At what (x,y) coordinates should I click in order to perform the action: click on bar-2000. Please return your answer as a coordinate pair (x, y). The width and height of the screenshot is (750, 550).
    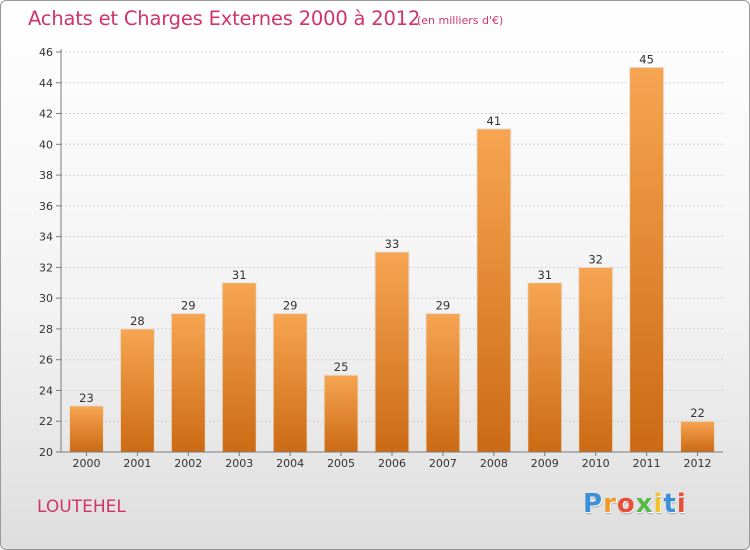
    Looking at the image, I should click on (86, 429).